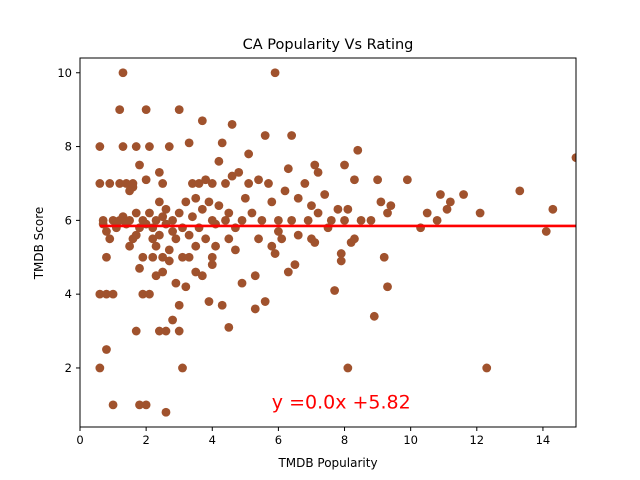 The width and height of the screenshot is (640, 480). What do you see at coordinates (39, 244) in the screenshot?
I see `y-axis-label: TMDB Score` at bounding box center [39, 244].